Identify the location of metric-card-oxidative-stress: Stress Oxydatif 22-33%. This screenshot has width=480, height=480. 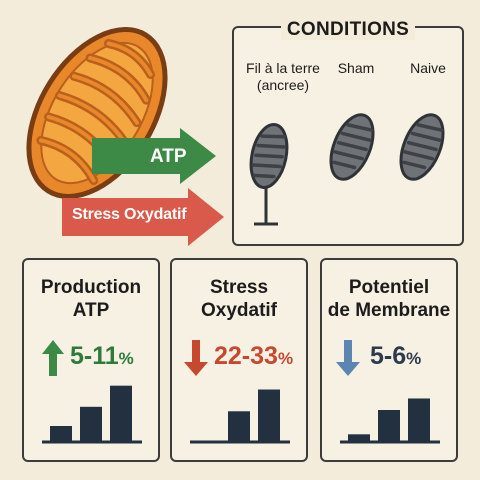
(239, 360).